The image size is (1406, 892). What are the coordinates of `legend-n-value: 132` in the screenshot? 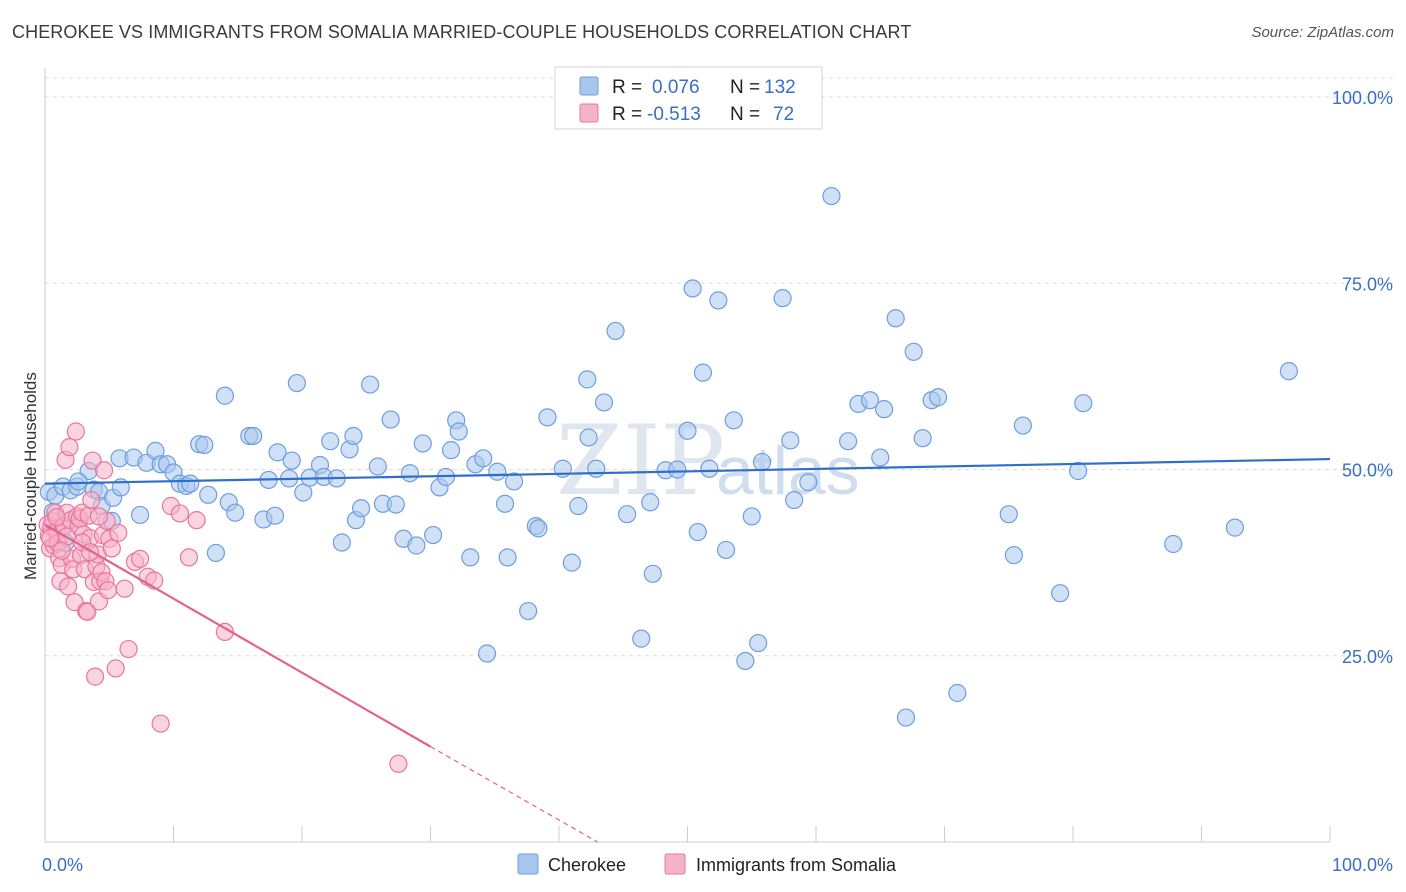 It's located at (780, 87).